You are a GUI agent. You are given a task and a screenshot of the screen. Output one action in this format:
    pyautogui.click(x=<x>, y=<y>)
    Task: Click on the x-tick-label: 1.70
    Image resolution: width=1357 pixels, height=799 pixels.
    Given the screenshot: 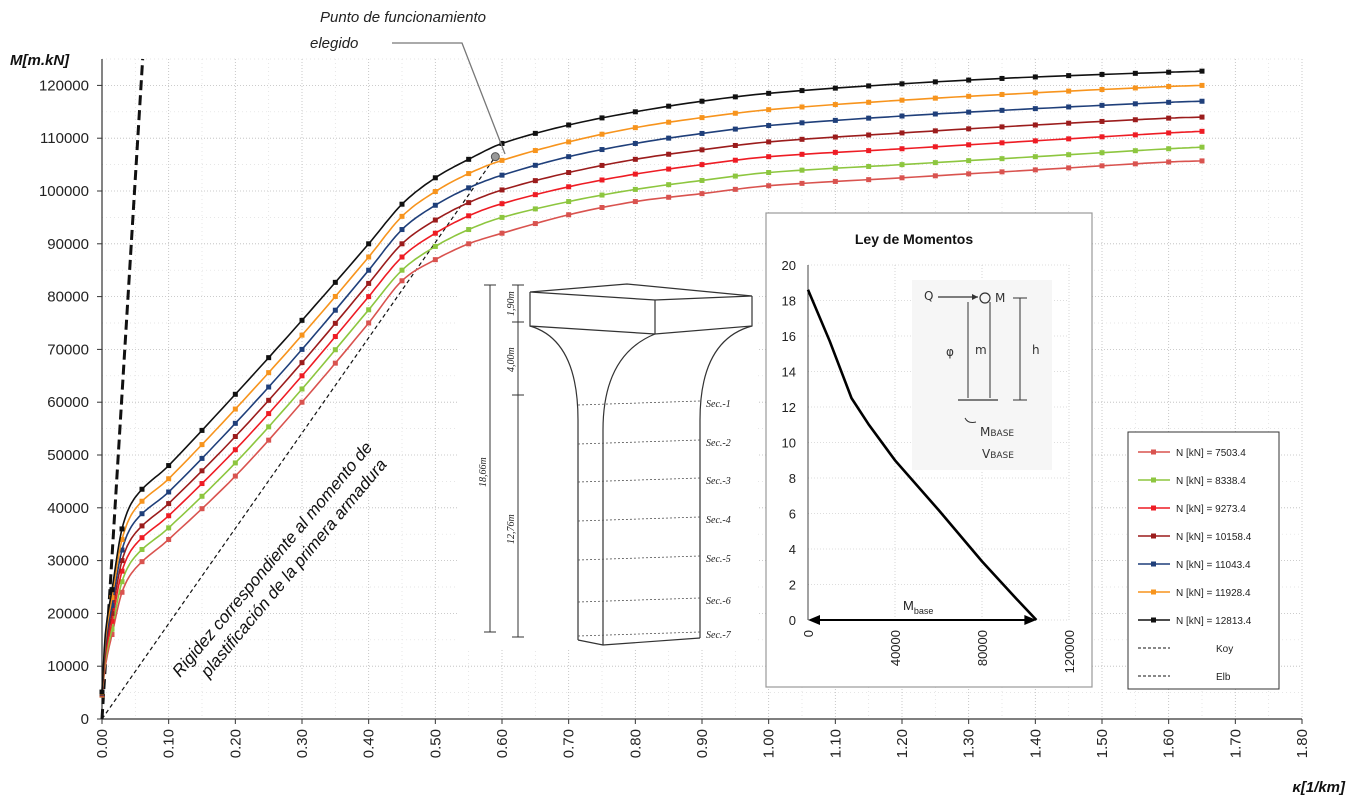 What is the action you would take?
    pyautogui.click(x=1235, y=743)
    